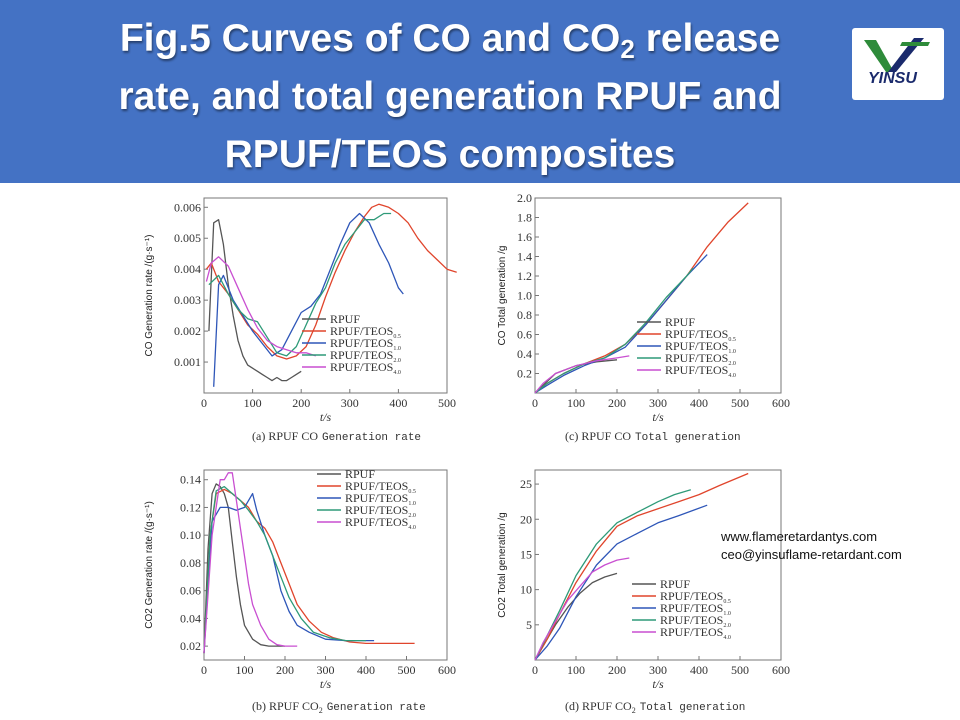 The width and height of the screenshot is (960, 720). What do you see at coordinates (897, 55) in the screenshot?
I see `yinsu-logo-icon` at bounding box center [897, 55].